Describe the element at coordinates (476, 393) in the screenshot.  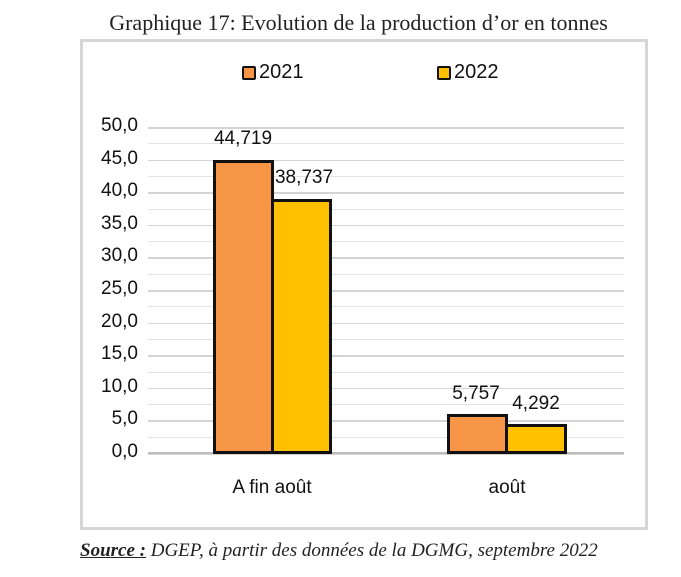
I see `data-label: 5,757` at that location.